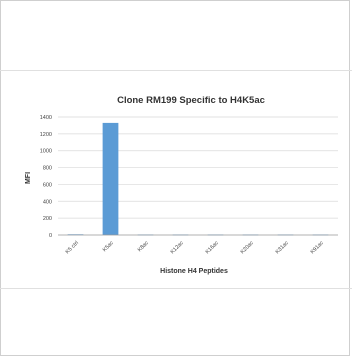 This screenshot has height=358, width=352. What do you see at coordinates (47, 202) in the screenshot?
I see `y-tick-label: 400` at bounding box center [47, 202].